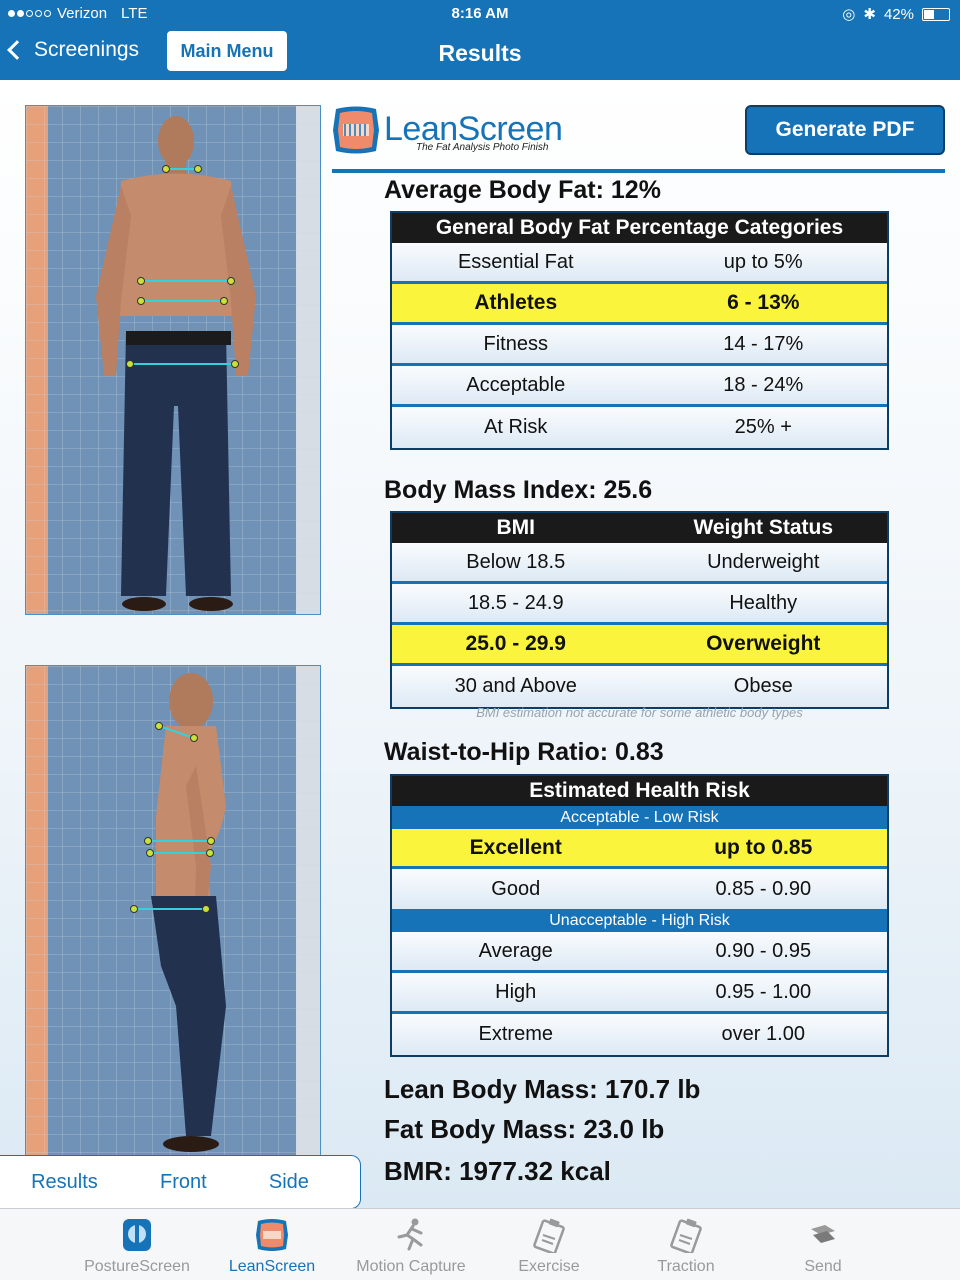 This screenshot has width=960, height=1280. What do you see at coordinates (516, 385) in the screenshot?
I see `body-fat-row-label: Acceptable` at bounding box center [516, 385].